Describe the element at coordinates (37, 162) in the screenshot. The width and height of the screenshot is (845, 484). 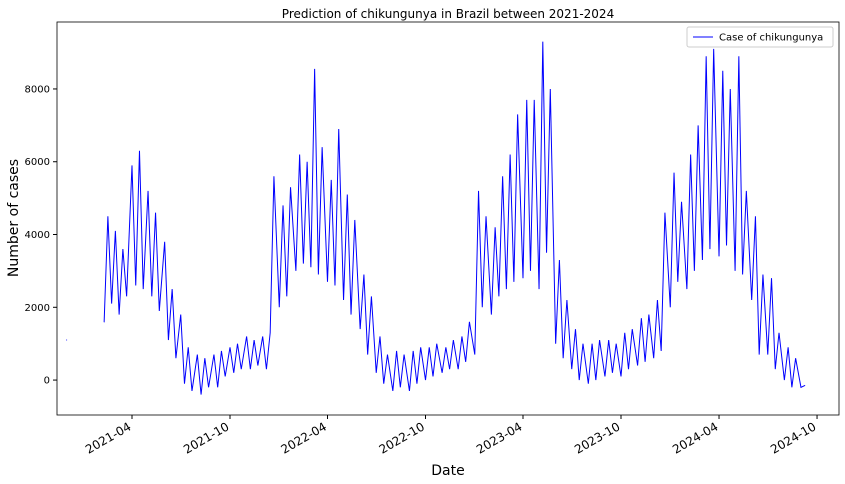
I see `y-tick-label: 6000` at that location.